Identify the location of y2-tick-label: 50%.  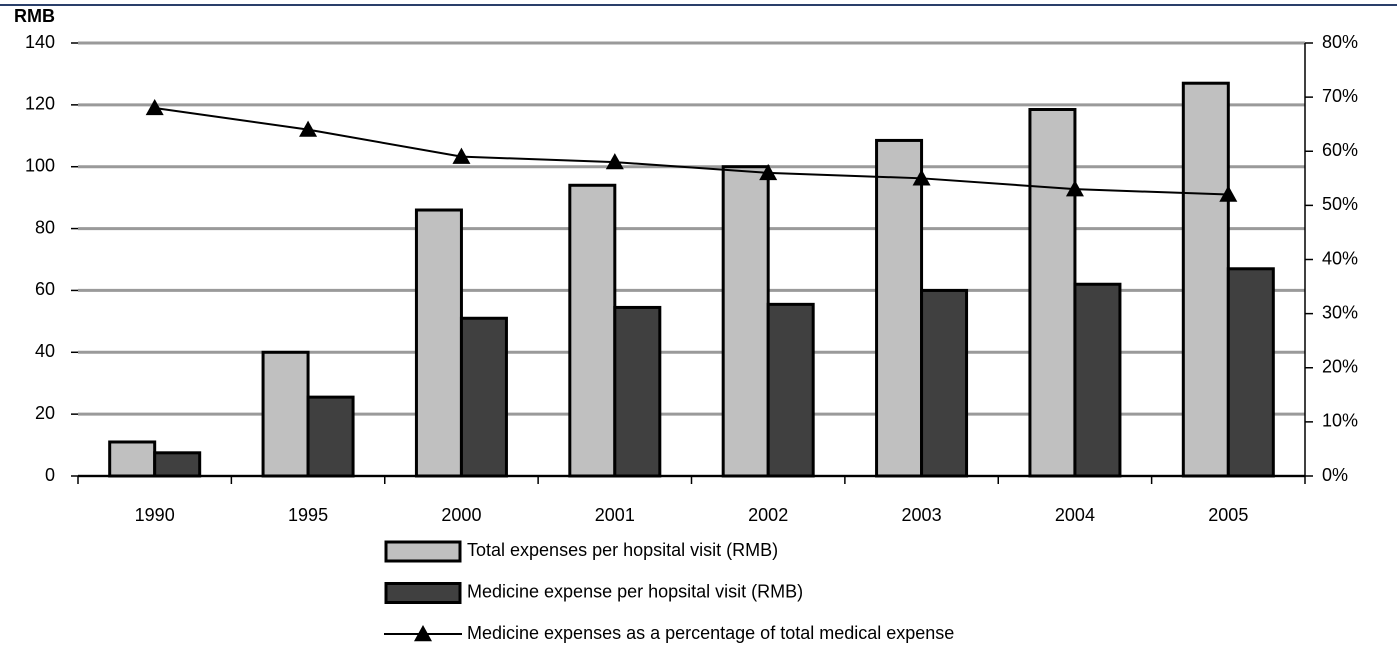
(1340, 204).